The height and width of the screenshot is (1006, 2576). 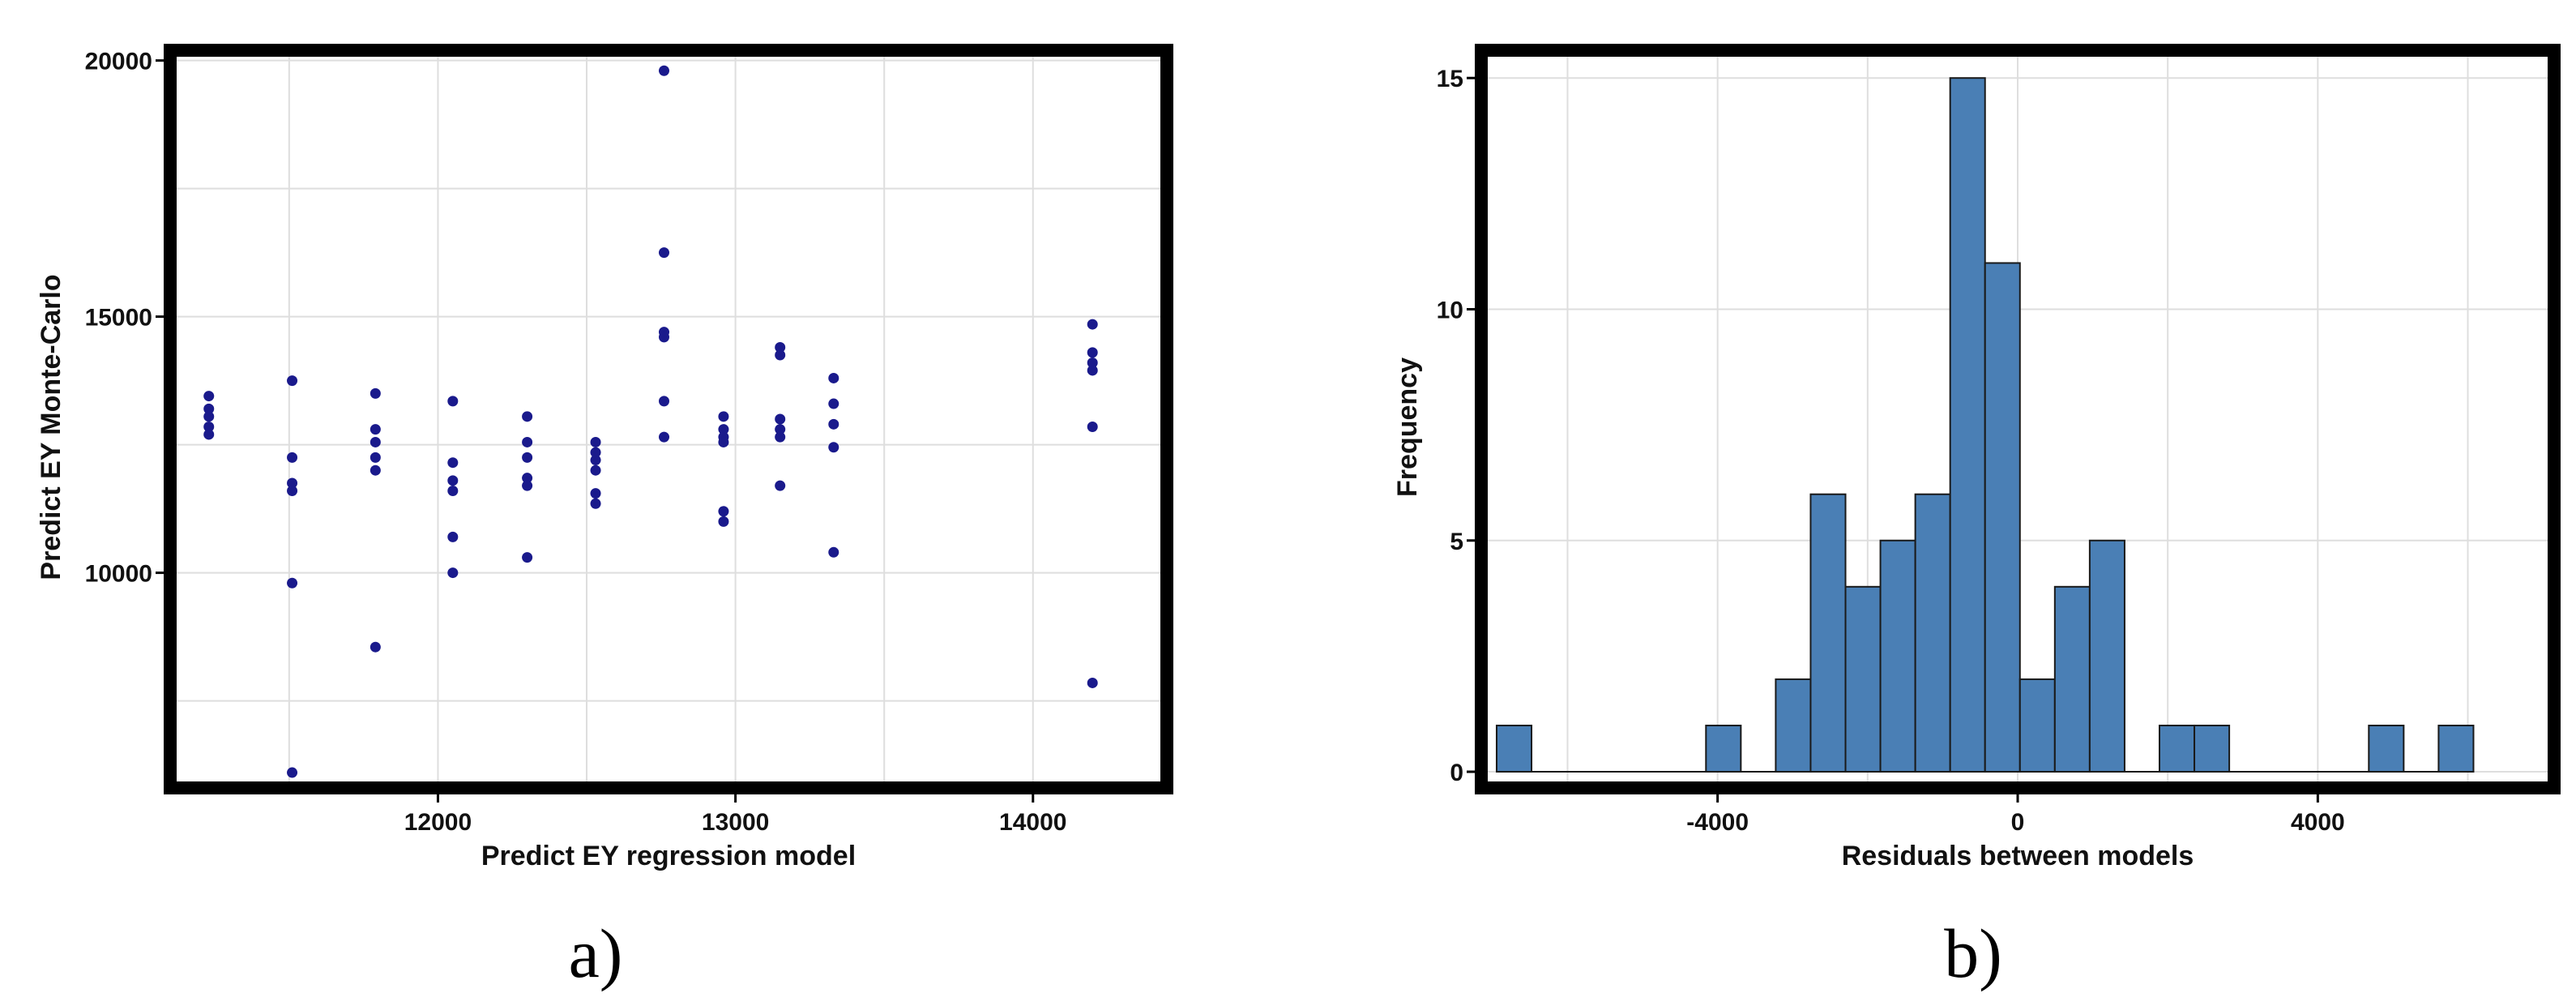 I want to click on scatter-y-tick-label-0: 10000, so click(x=118, y=574).